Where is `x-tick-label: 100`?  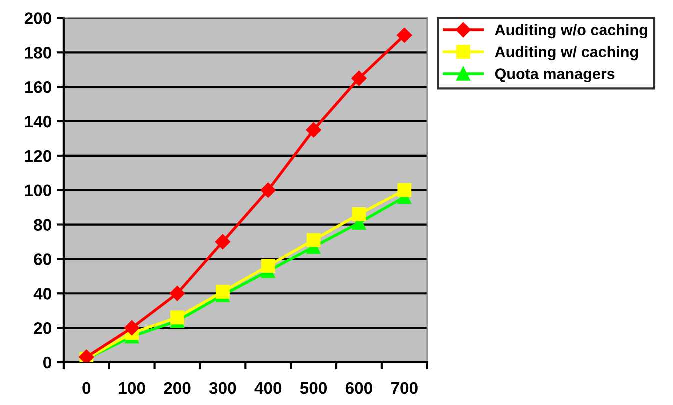 x-tick-label: 100 is located at coordinates (132, 388).